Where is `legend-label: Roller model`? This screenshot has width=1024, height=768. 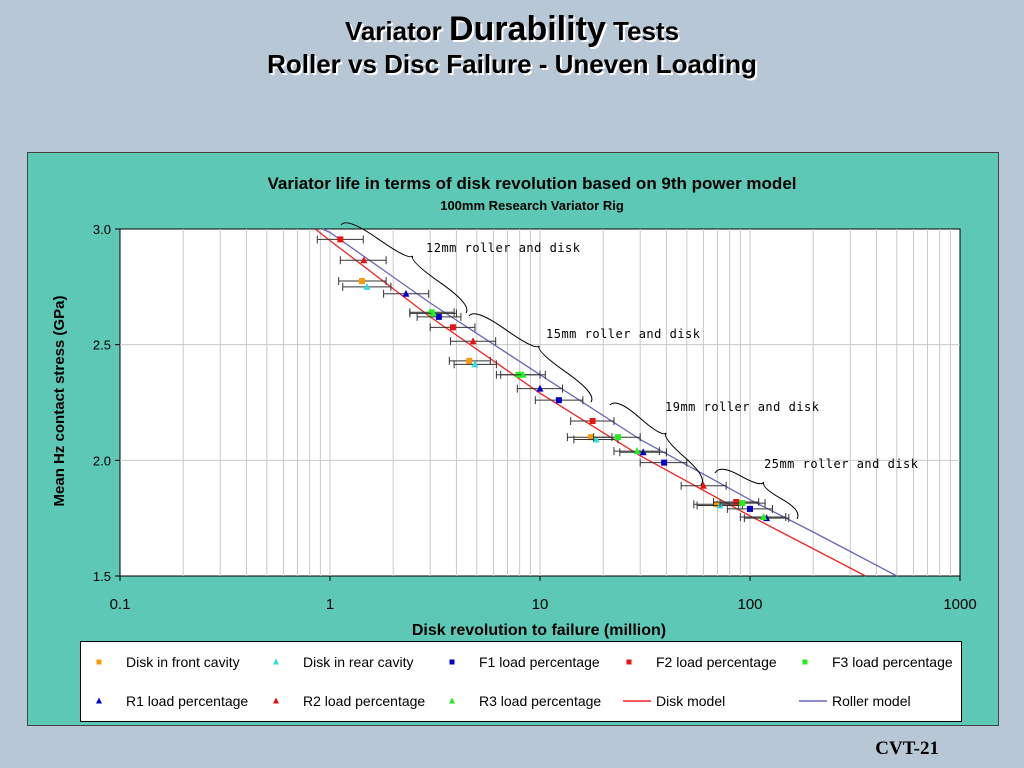 legend-label: Roller model is located at coordinates (871, 701).